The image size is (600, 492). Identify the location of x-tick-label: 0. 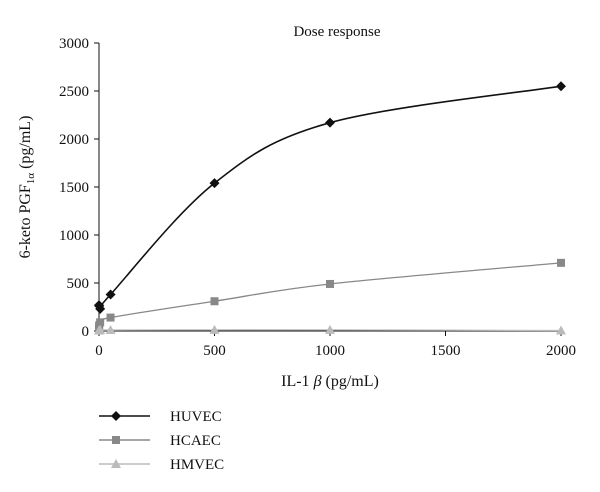
(99, 351).